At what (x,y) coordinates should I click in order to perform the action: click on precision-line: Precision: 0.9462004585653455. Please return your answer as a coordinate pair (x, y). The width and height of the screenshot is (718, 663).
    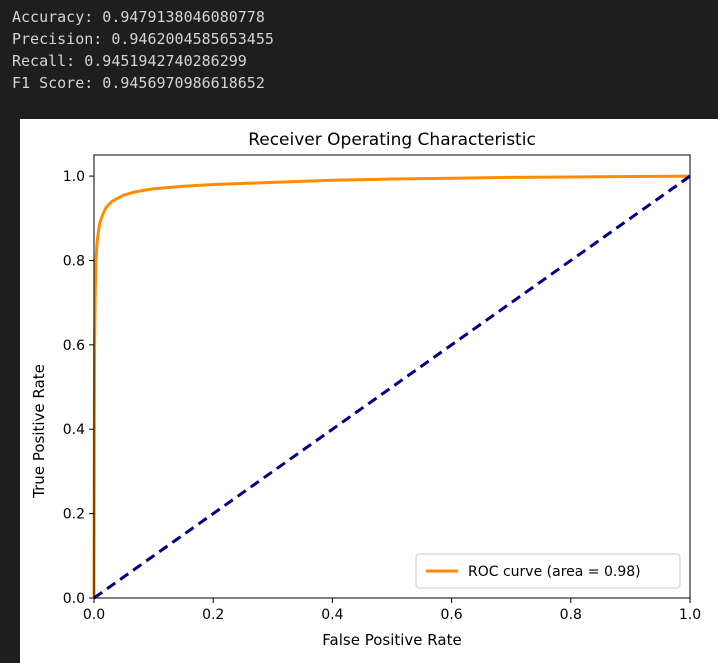
    Looking at the image, I should click on (143, 39).